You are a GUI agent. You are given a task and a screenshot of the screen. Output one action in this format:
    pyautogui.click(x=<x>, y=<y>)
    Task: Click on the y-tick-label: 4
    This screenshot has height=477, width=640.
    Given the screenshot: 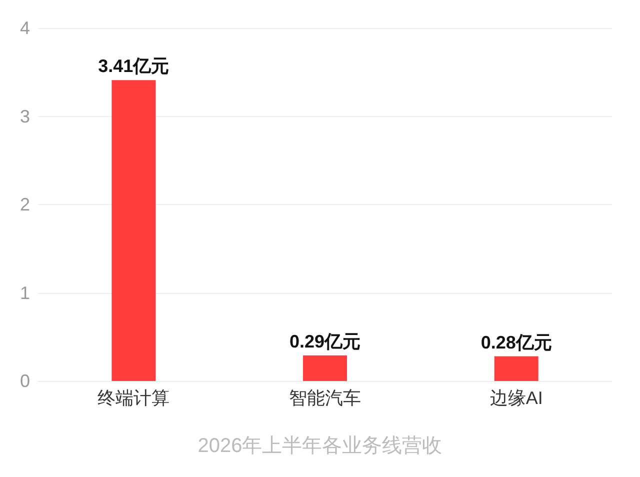 What is the action you would take?
    pyautogui.click(x=25, y=28)
    